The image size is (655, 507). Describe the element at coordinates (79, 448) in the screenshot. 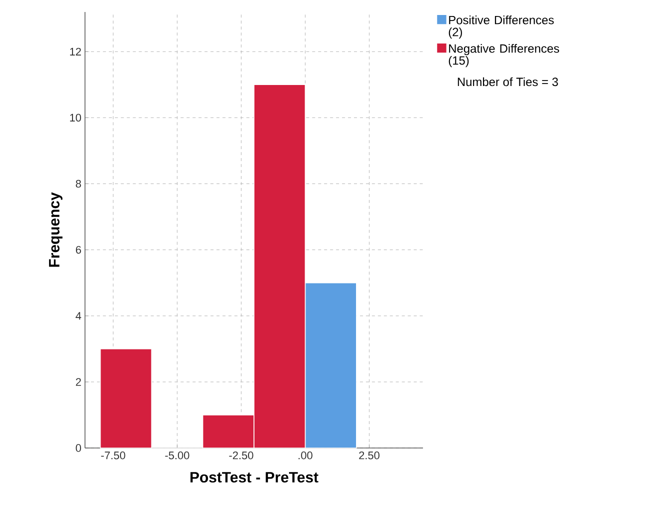

I see `y-tick-label: 0` at that location.